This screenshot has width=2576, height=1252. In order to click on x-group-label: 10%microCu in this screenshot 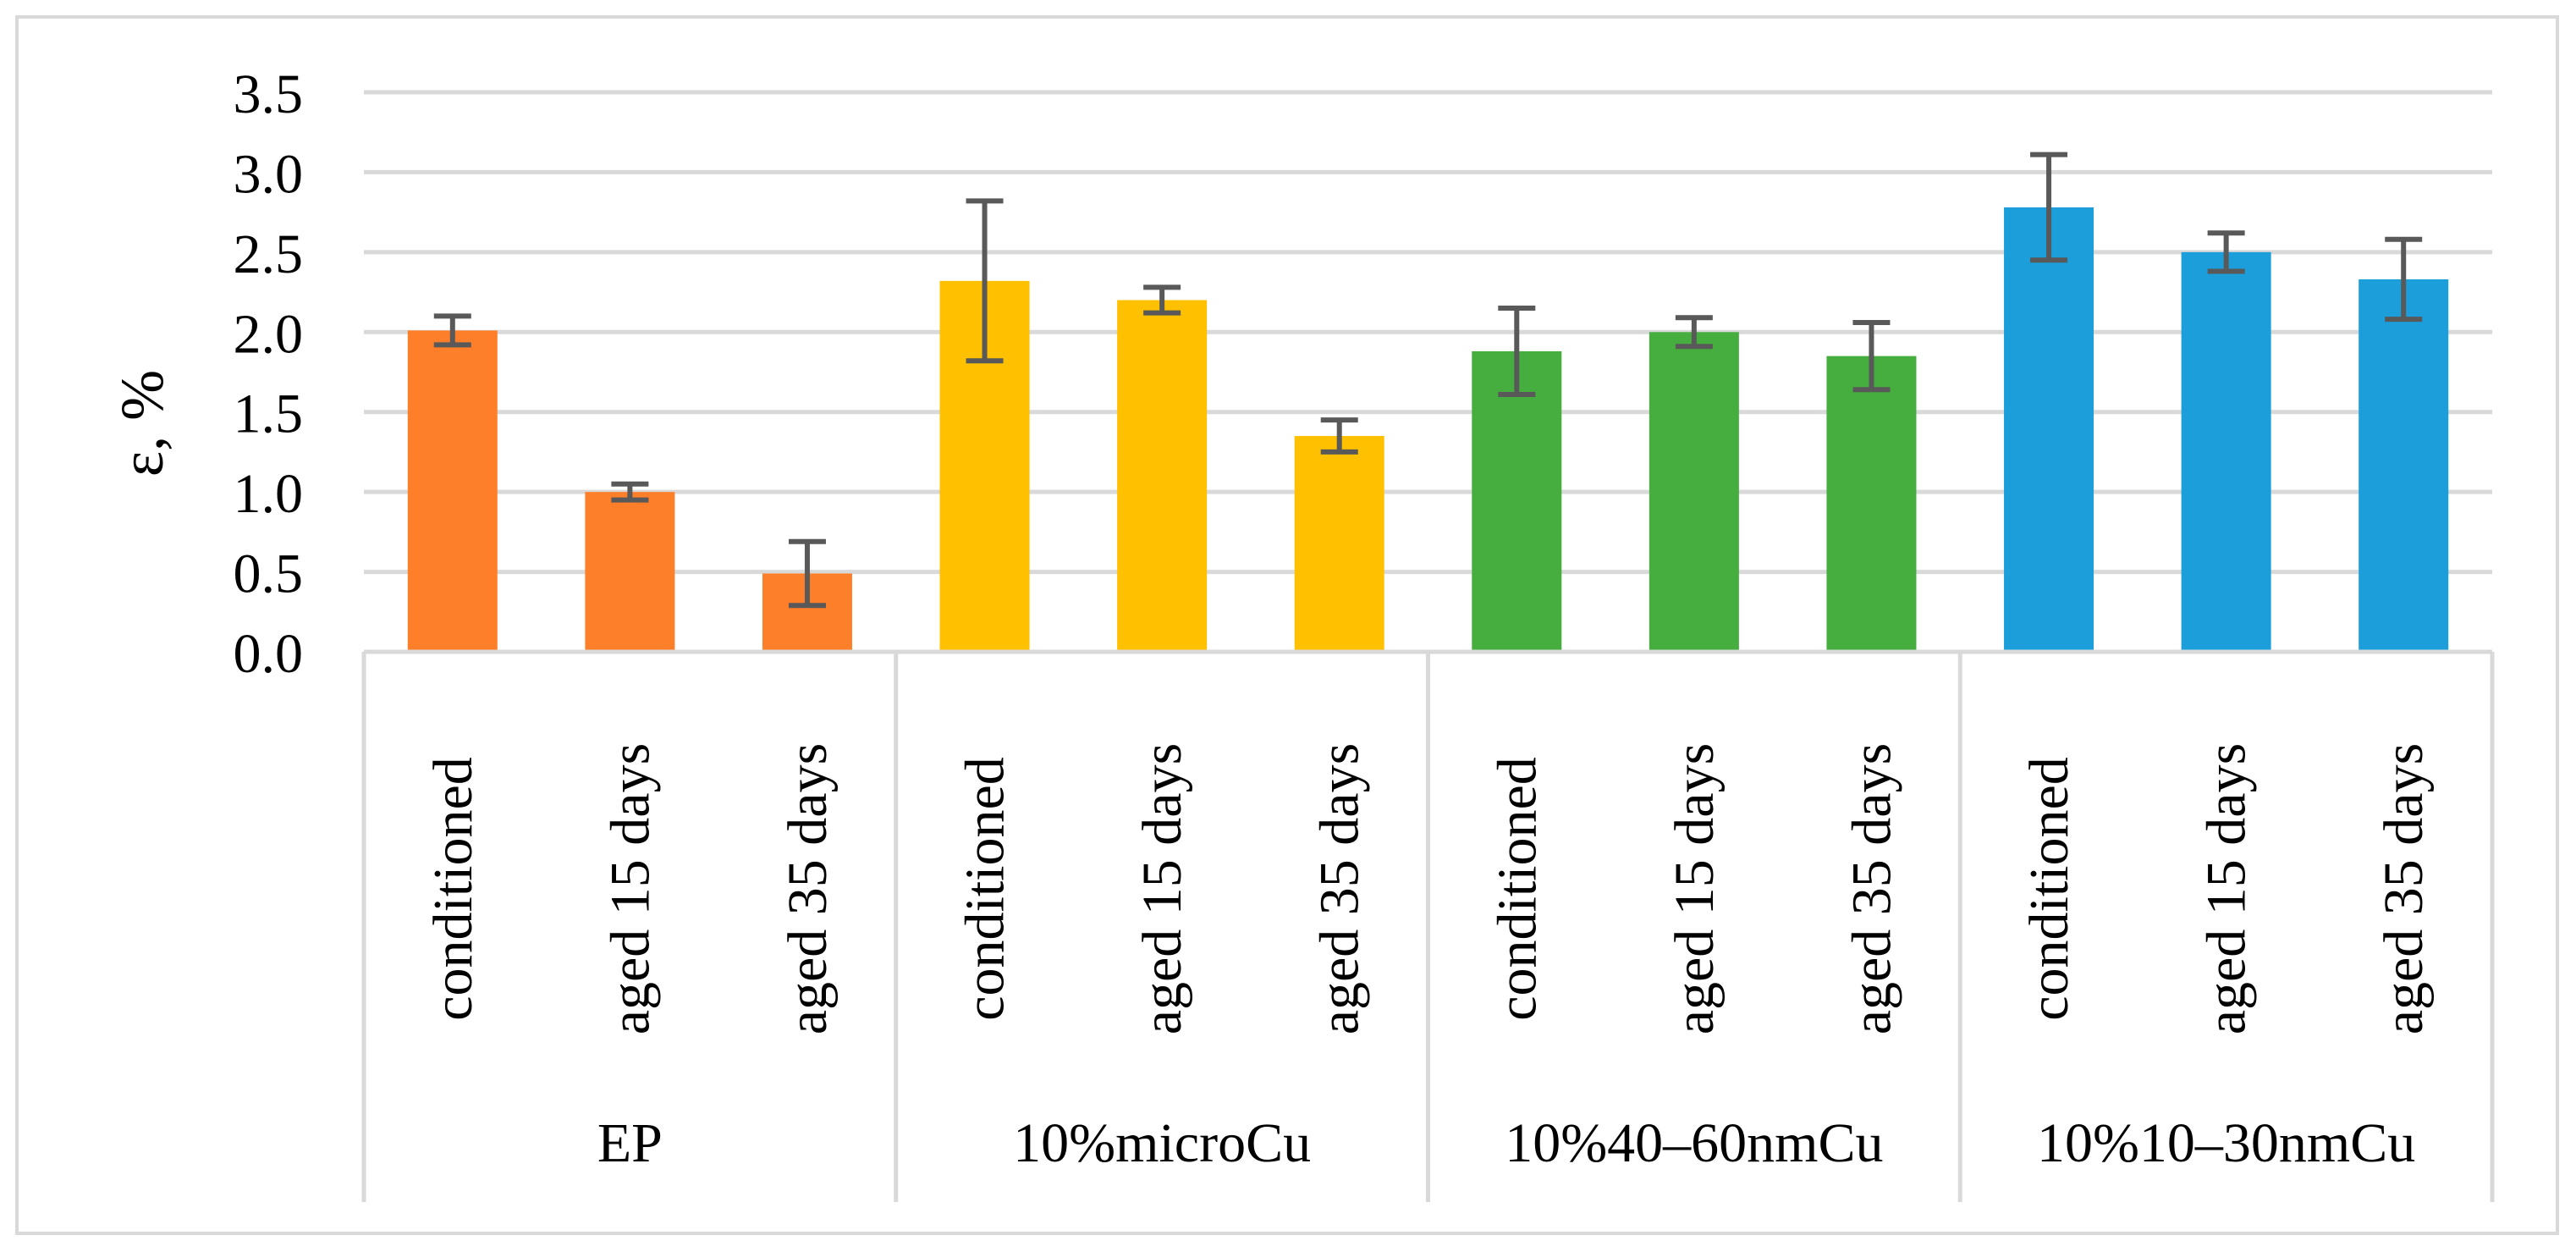, I will do `click(1162, 1143)`.